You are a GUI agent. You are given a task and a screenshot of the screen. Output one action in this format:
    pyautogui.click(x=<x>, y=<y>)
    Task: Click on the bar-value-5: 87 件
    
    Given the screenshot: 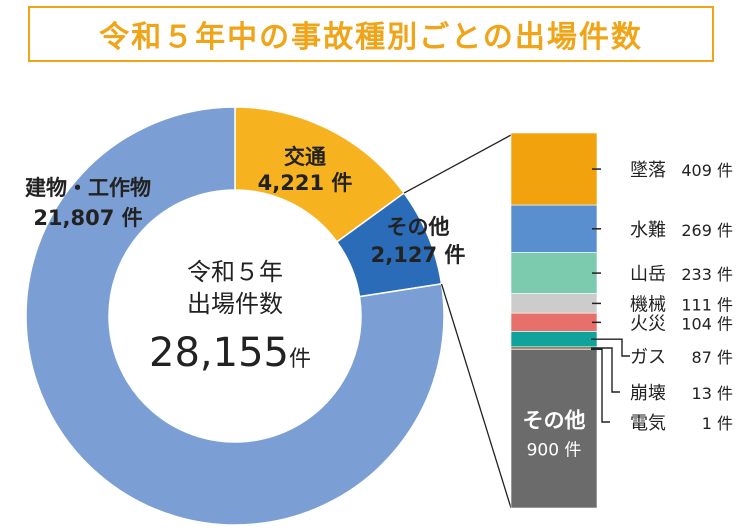 What is the action you would take?
    pyautogui.click(x=712, y=357)
    